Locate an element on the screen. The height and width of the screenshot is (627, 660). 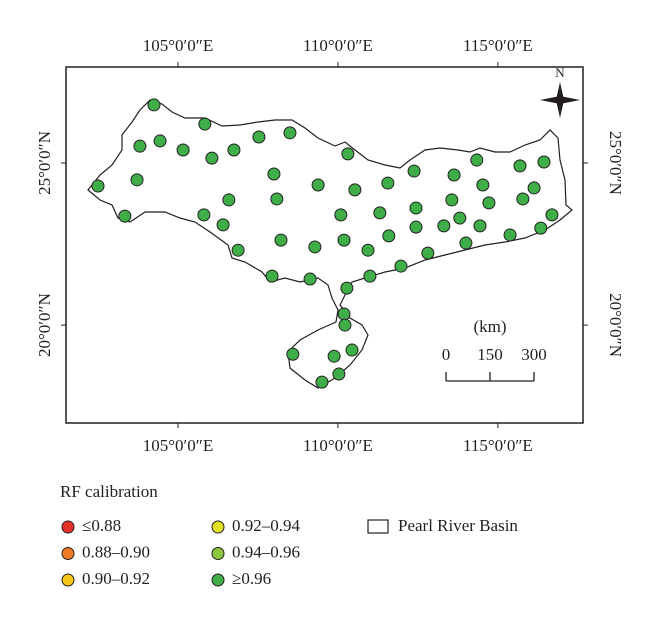
north-arrow-ew is located at coordinates (560, 100).